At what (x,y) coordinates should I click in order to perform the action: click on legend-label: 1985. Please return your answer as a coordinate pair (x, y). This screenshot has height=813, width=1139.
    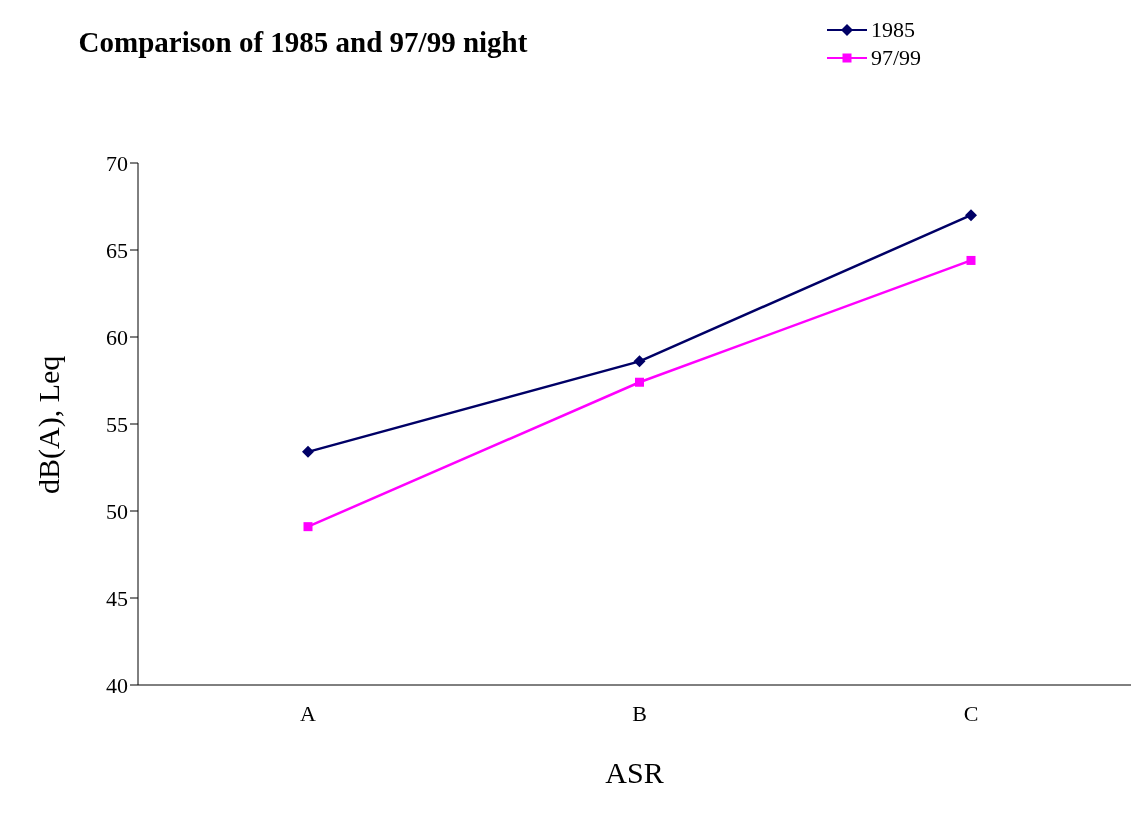
    Looking at the image, I should click on (892, 30).